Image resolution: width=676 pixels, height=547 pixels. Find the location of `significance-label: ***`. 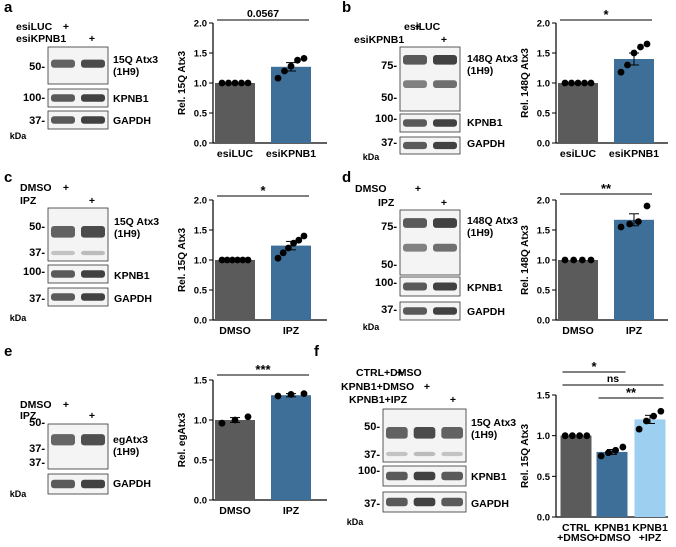

significance-label: *** is located at coordinates (263, 369).